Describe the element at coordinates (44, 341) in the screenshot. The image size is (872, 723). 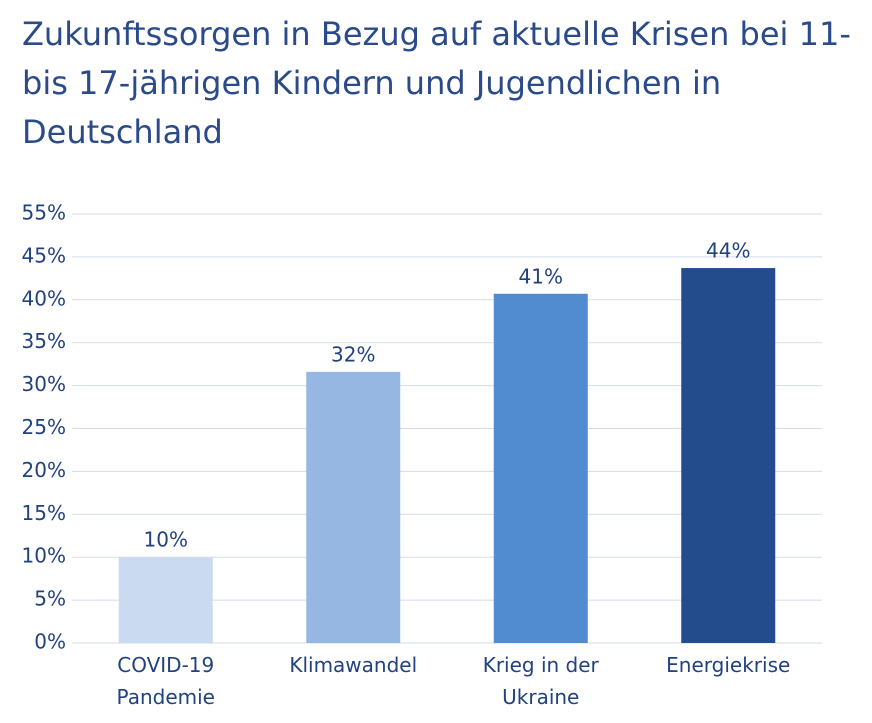
I see `y-tick-label: 35%` at that location.